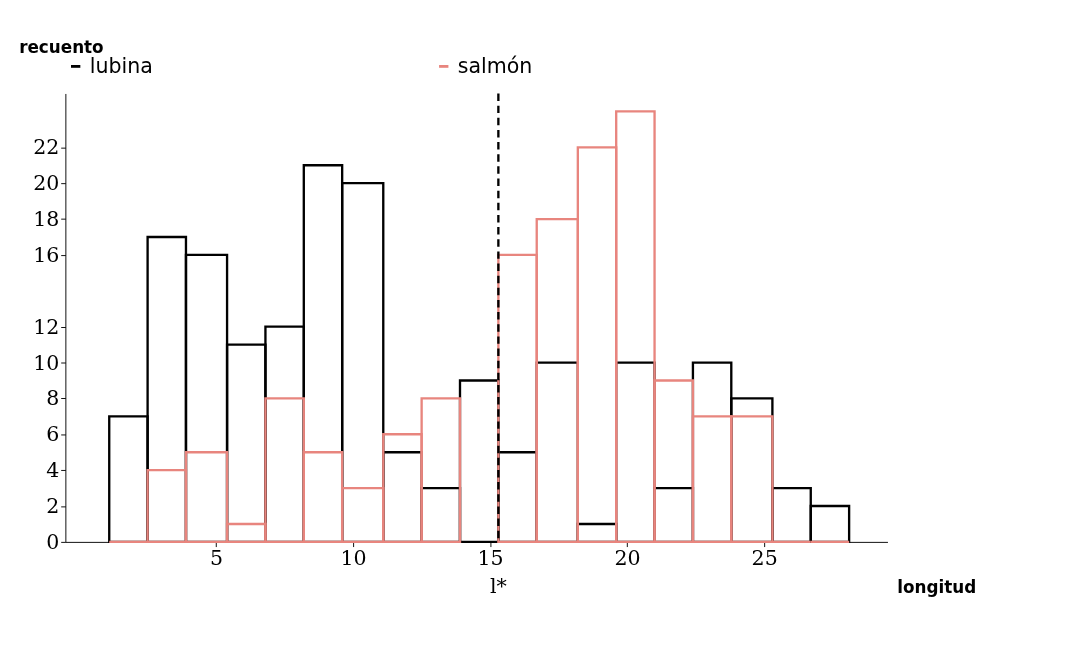 The image size is (1079, 671). I want to click on y-tick-label: 10, so click(46, 362).